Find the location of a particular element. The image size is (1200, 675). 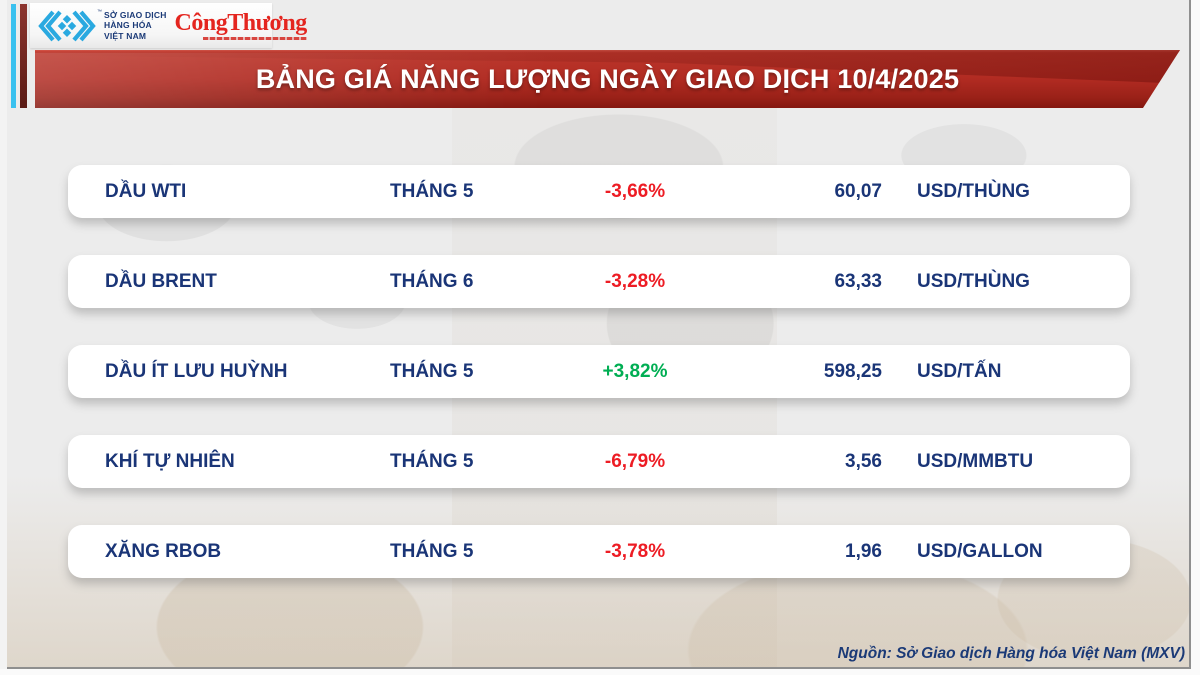

commodity-name: KHÍ TỰ NHIÊN is located at coordinates (170, 461).